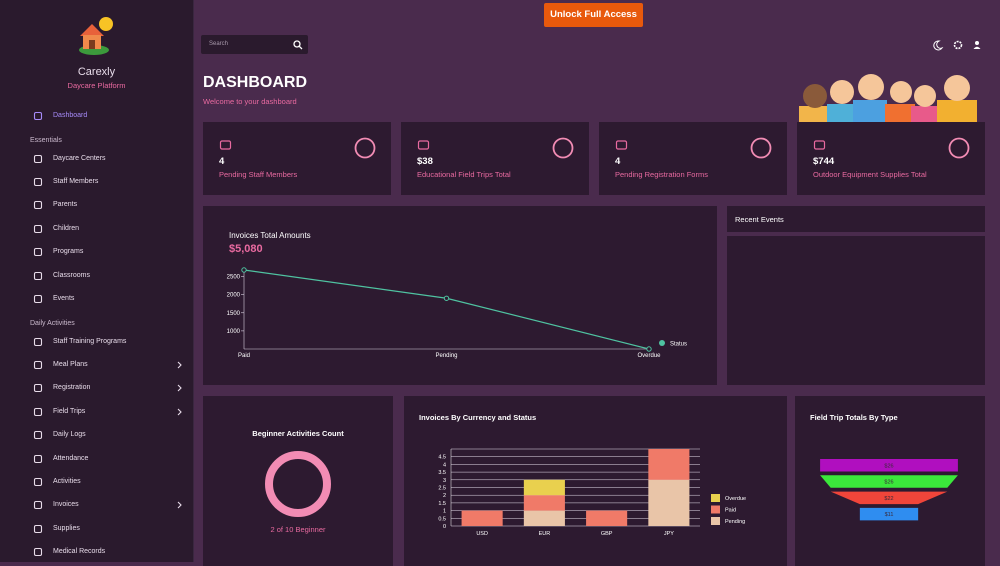 The image size is (1000, 566). Describe the element at coordinates (759, 219) in the screenshot. I see `recent-events-title: Recent Events` at that location.